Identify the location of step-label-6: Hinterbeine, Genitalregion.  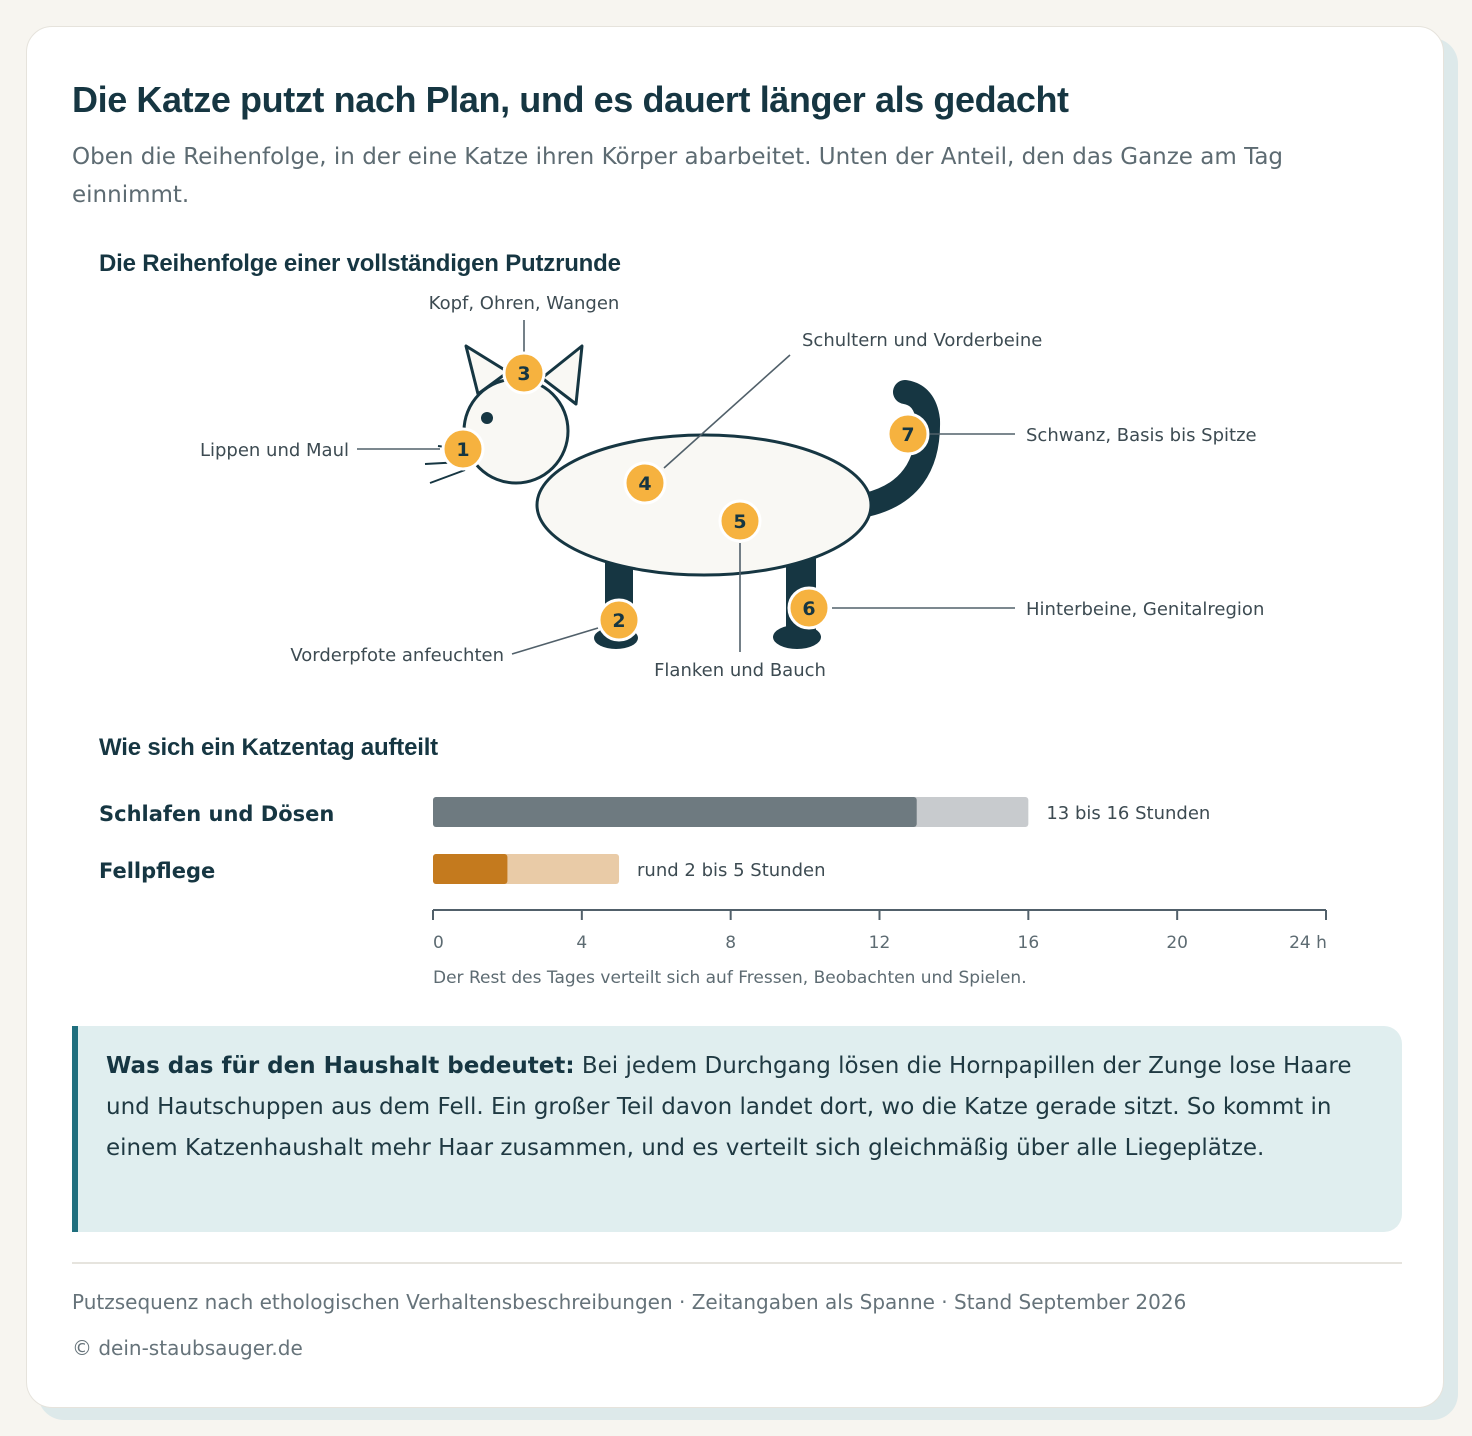
(1145, 609).